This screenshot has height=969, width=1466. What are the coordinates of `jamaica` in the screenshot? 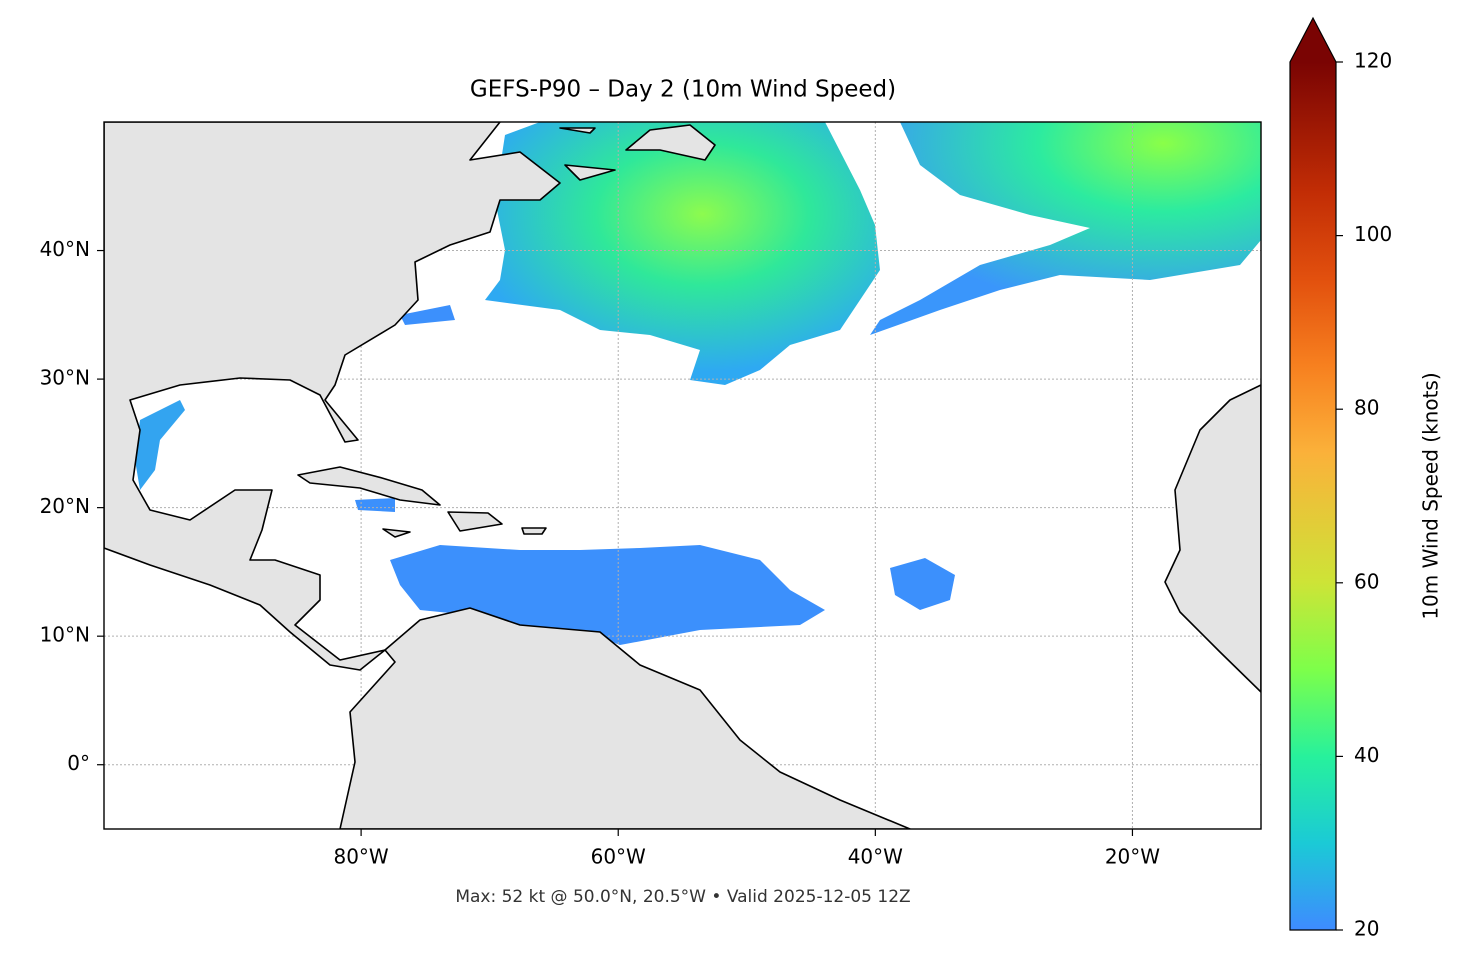 It's located at (396, 533).